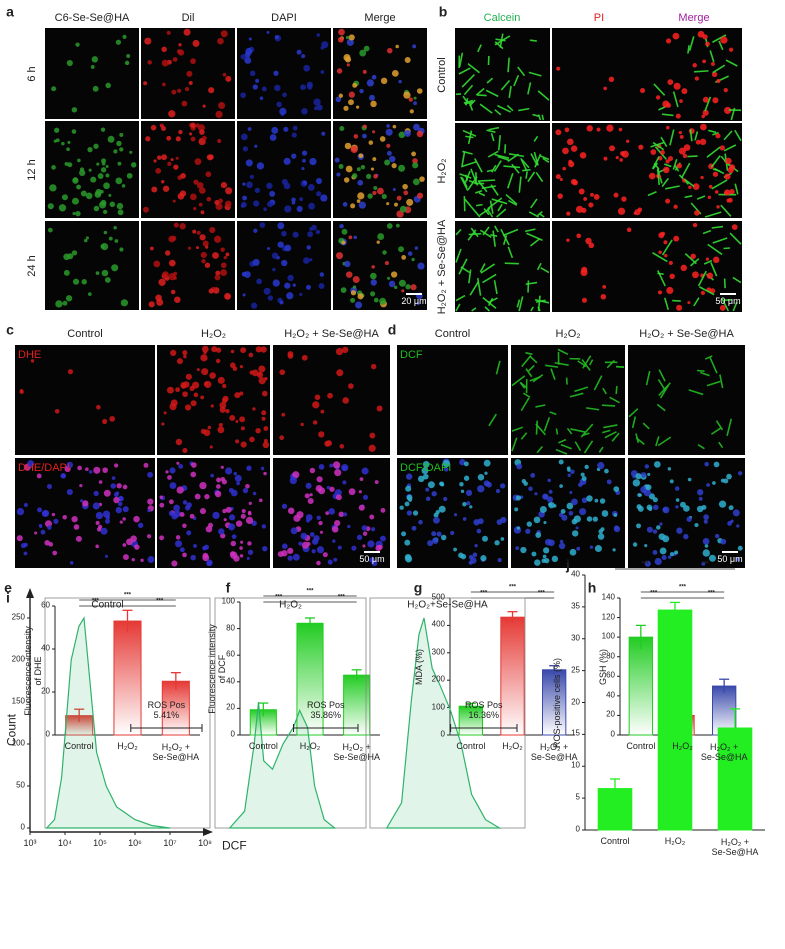 Image resolution: width=785 pixels, height=949 pixels. I want to click on panel-label: b, so click(443, 11).